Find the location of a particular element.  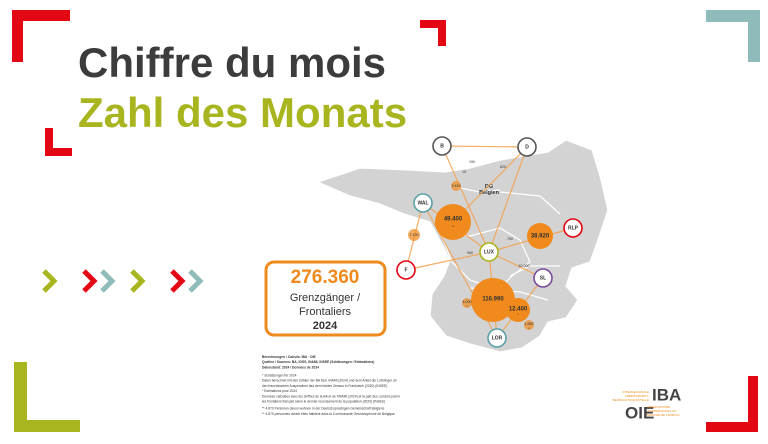

flow-bubbles is located at coordinates (480, 255).